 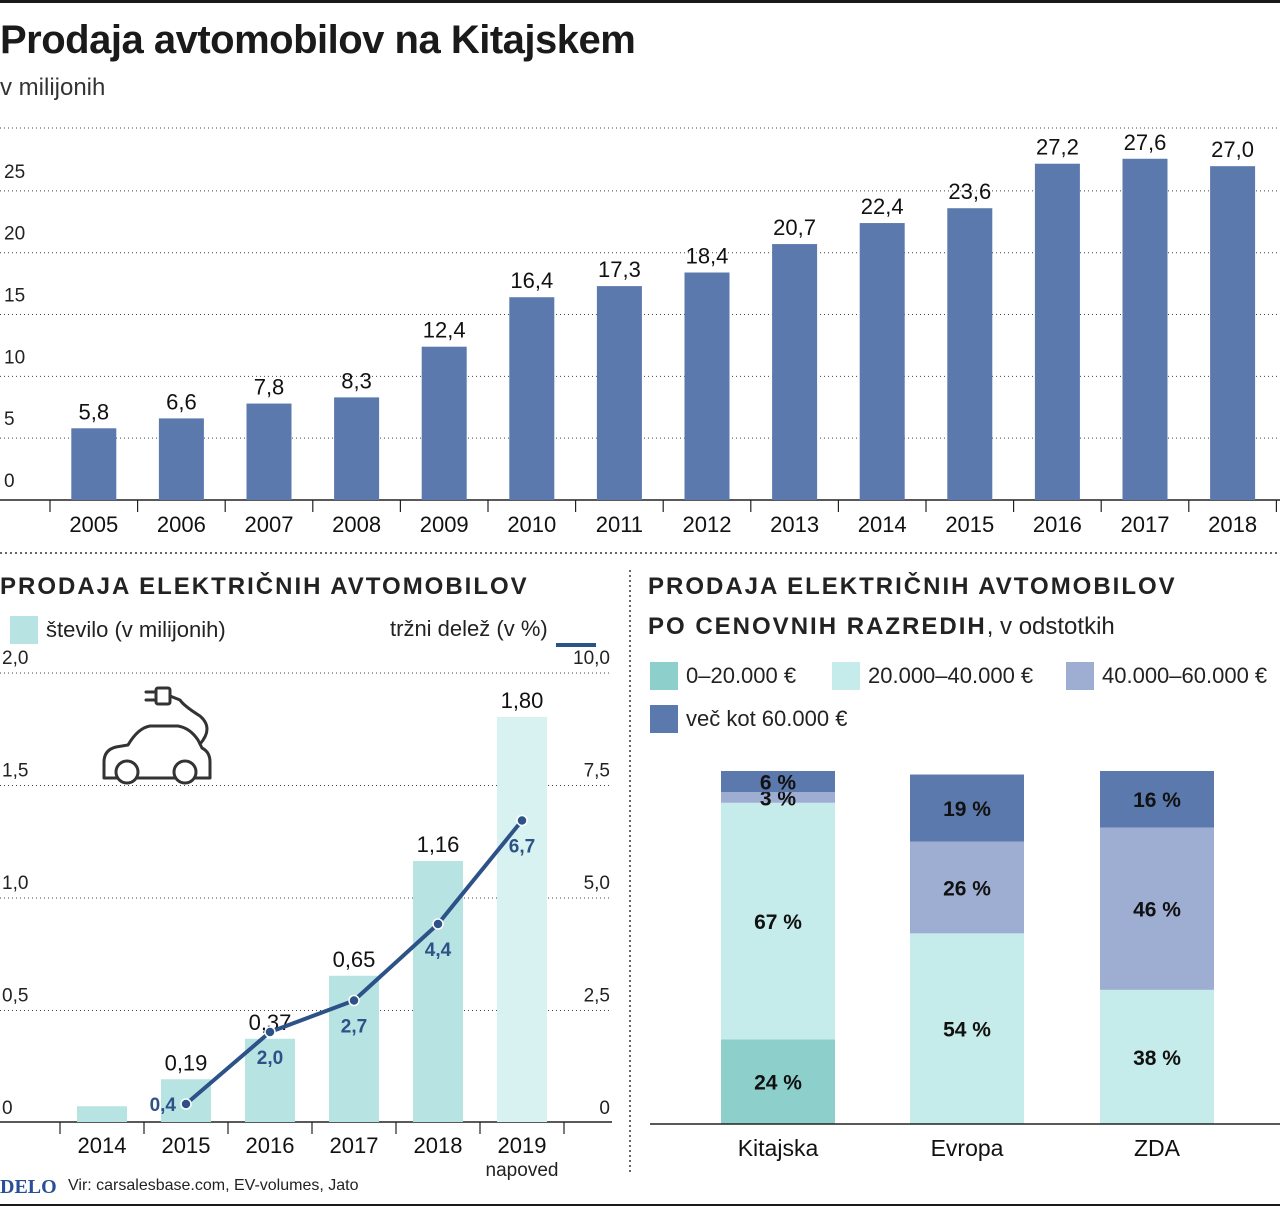 I want to click on ev-legend-line: tržni delež (v %), so click(x=493, y=631).